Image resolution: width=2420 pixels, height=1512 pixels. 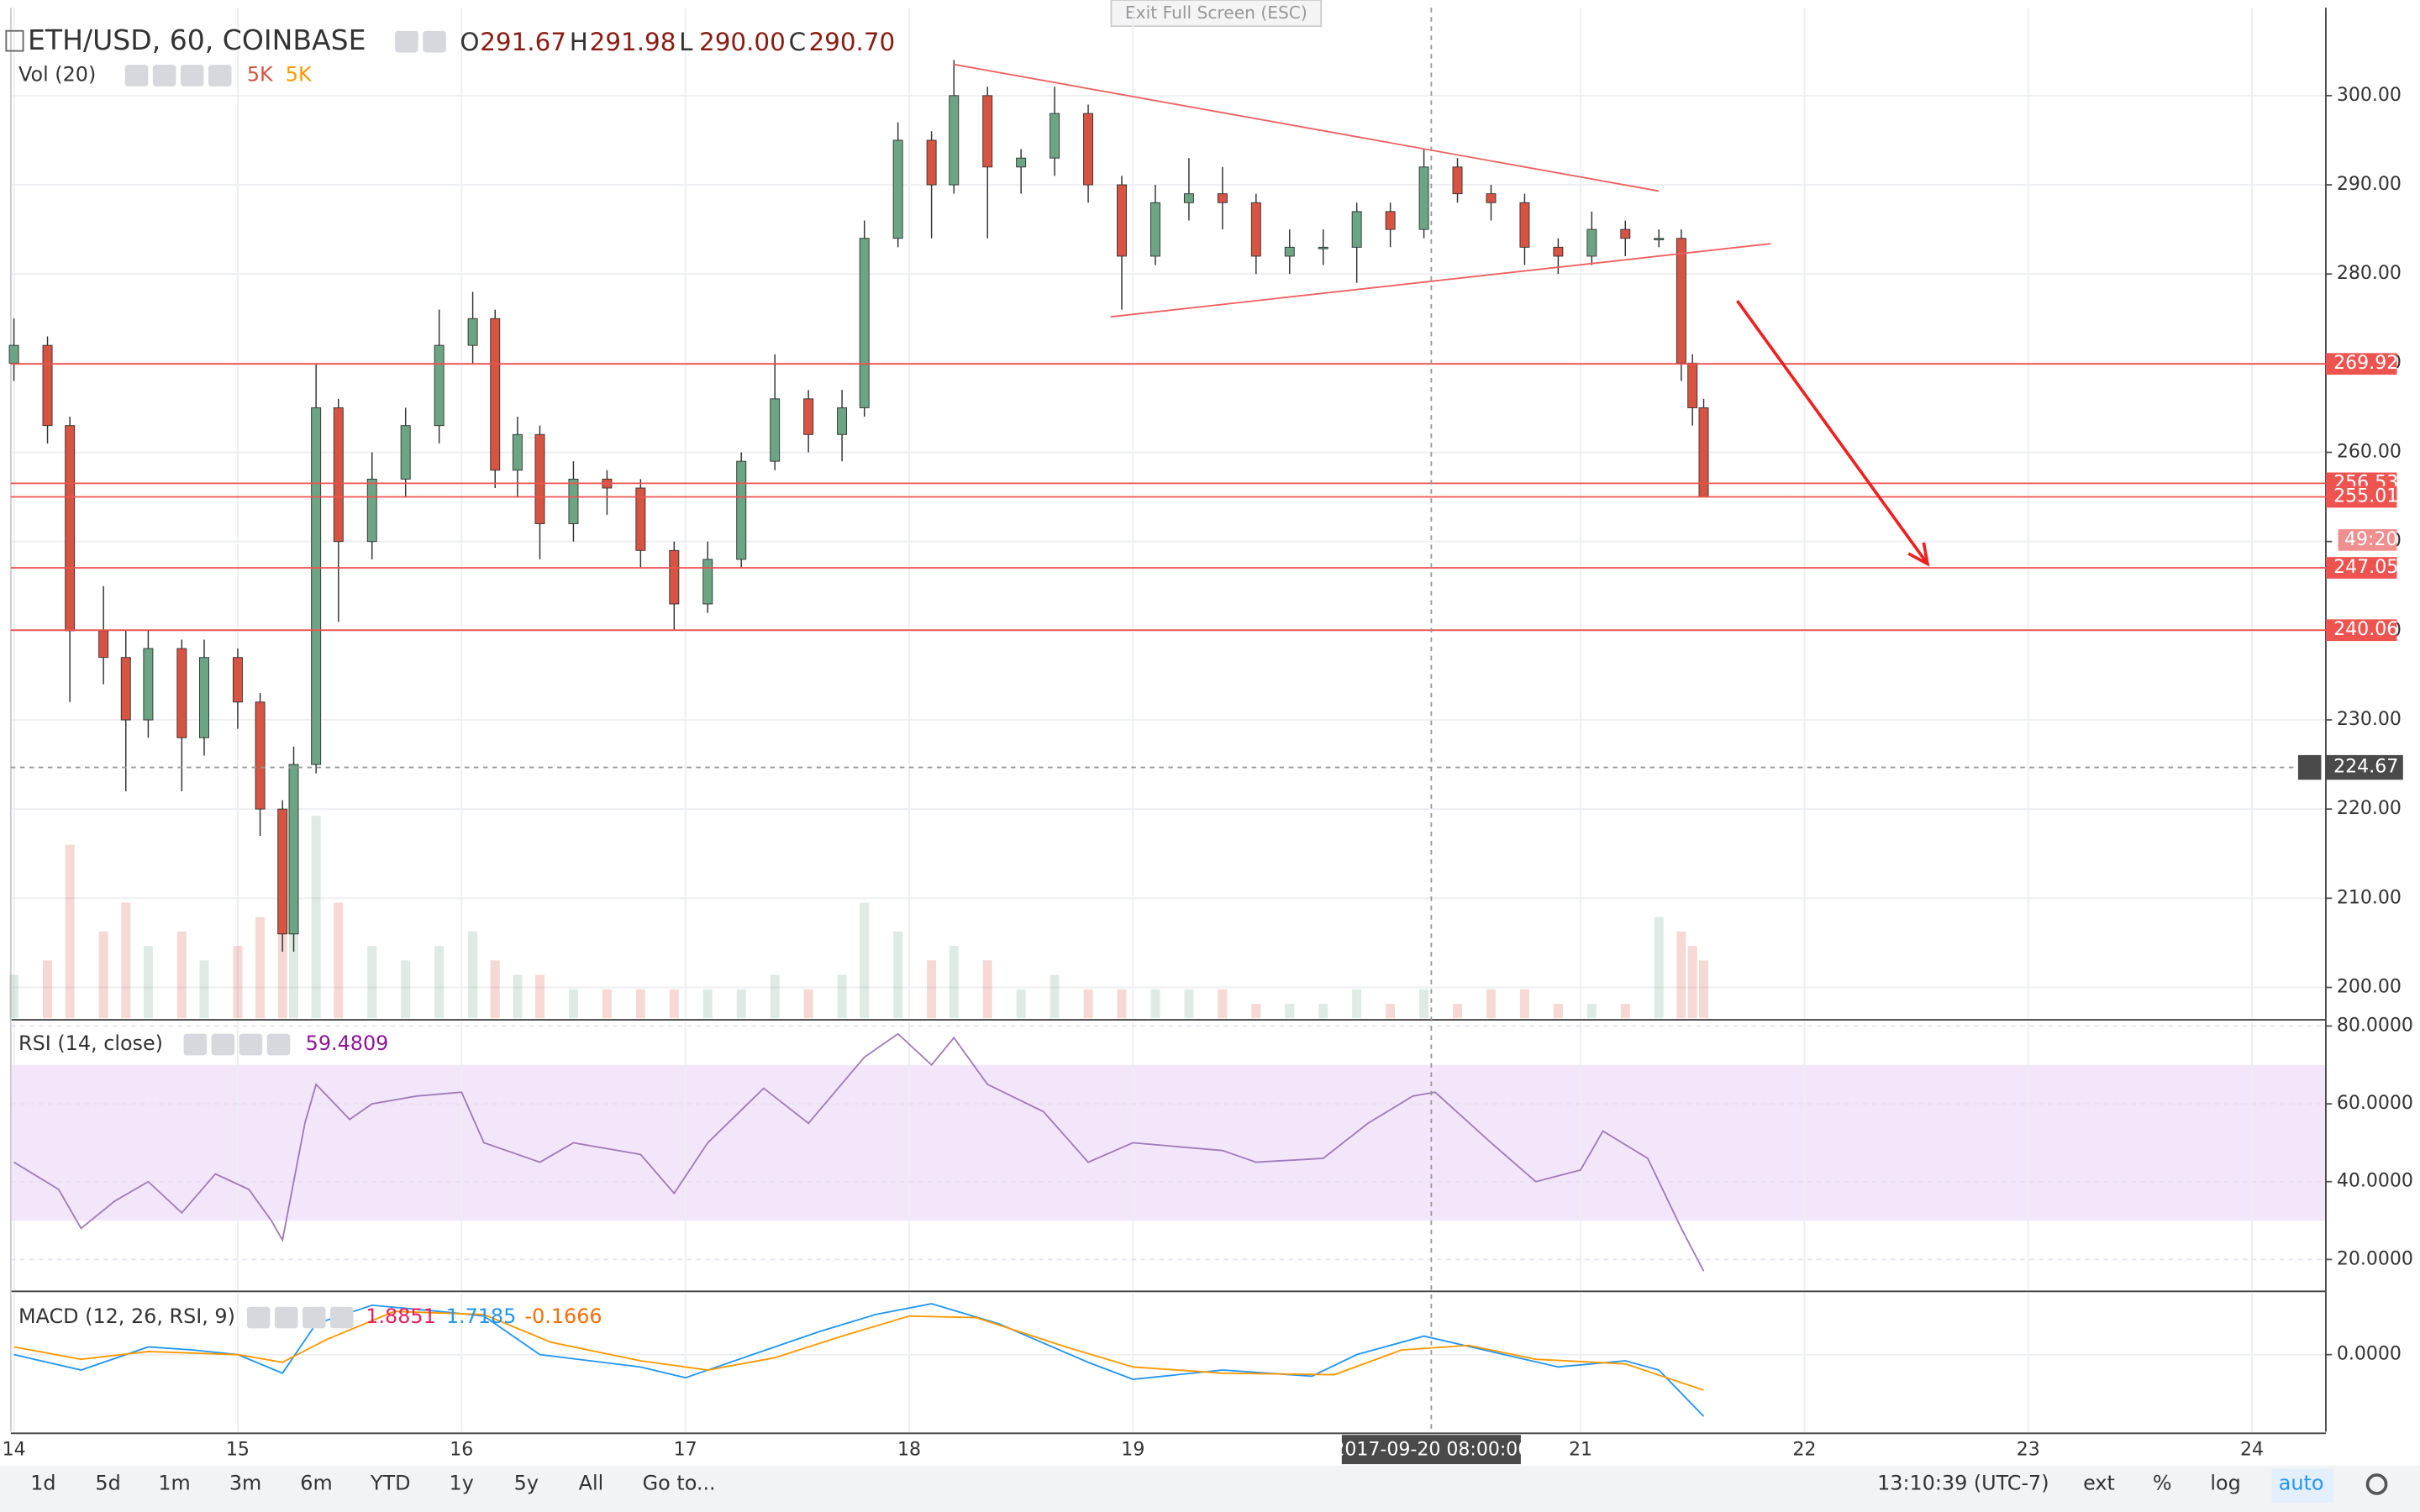 What do you see at coordinates (390, 1482) in the screenshot?
I see `range-button: YTD` at bounding box center [390, 1482].